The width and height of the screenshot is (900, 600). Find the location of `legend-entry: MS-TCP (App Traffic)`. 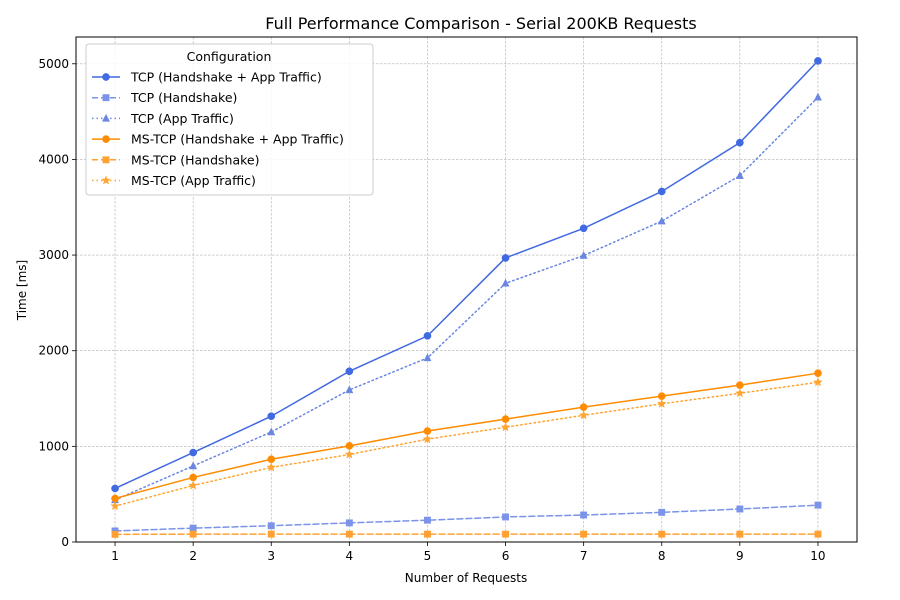

legend-entry: MS-TCP (App Traffic) is located at coordinates (174, 180).